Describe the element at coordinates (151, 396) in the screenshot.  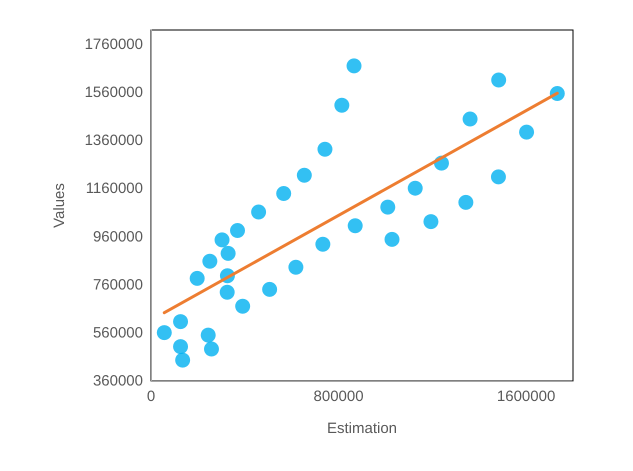
I see `x-tick-label: 0` at that location.